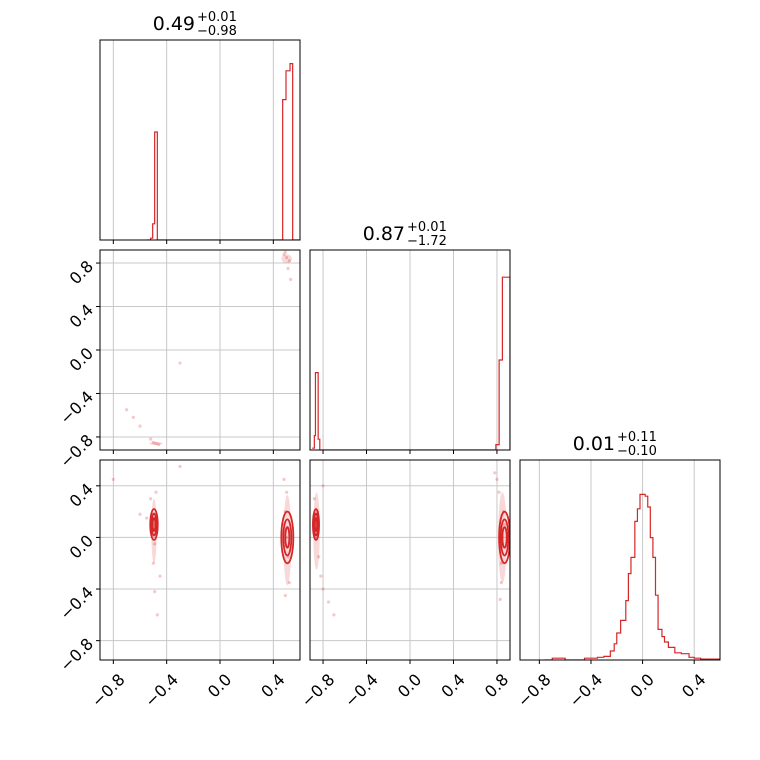 Image resolution: width=760 pixels, height=760 pixels. Describe the element at coordinates (427, 241) in the screenshot. I see `title-minus-1: −1.72` at that location.